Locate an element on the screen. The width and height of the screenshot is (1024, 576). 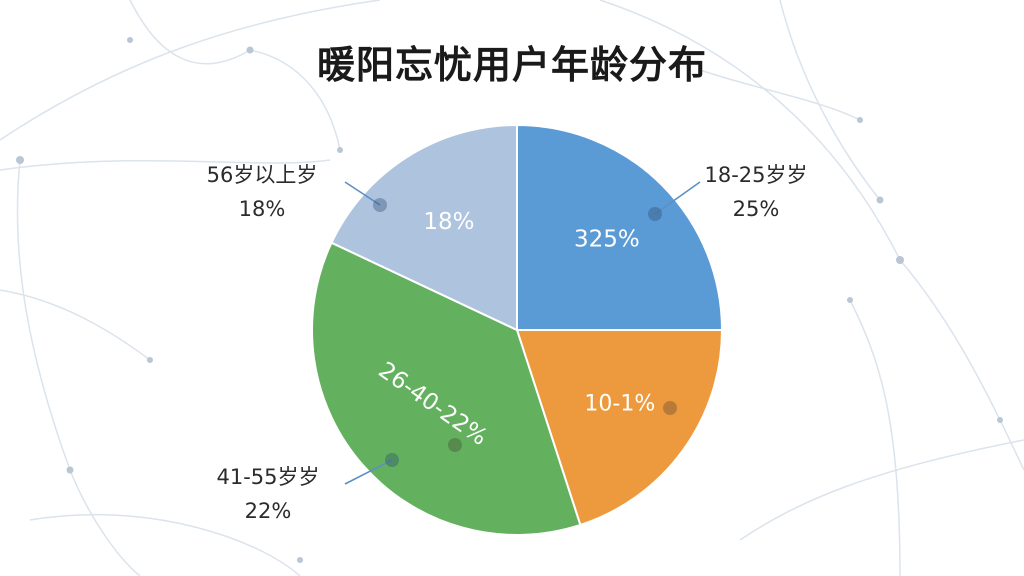
chart-title: 暖阳忘忧用户年龄分布 is located at coordinates (511, 65).